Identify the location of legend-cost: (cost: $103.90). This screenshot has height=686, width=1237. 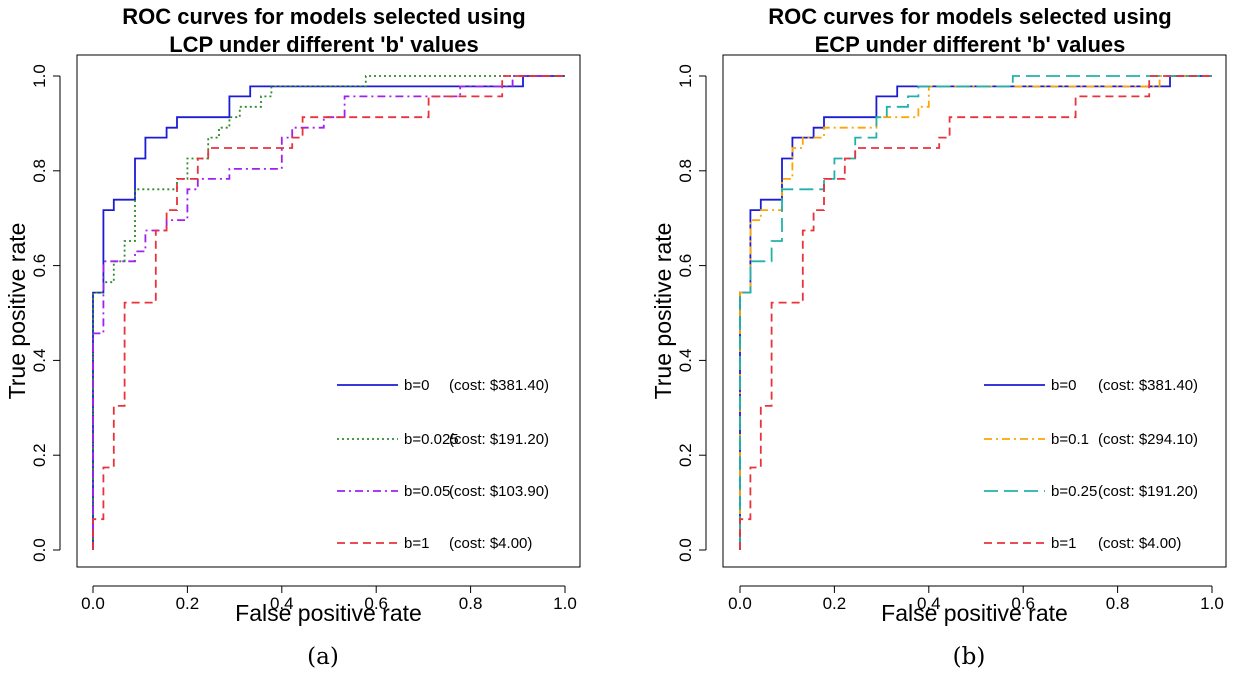
(499, 491).